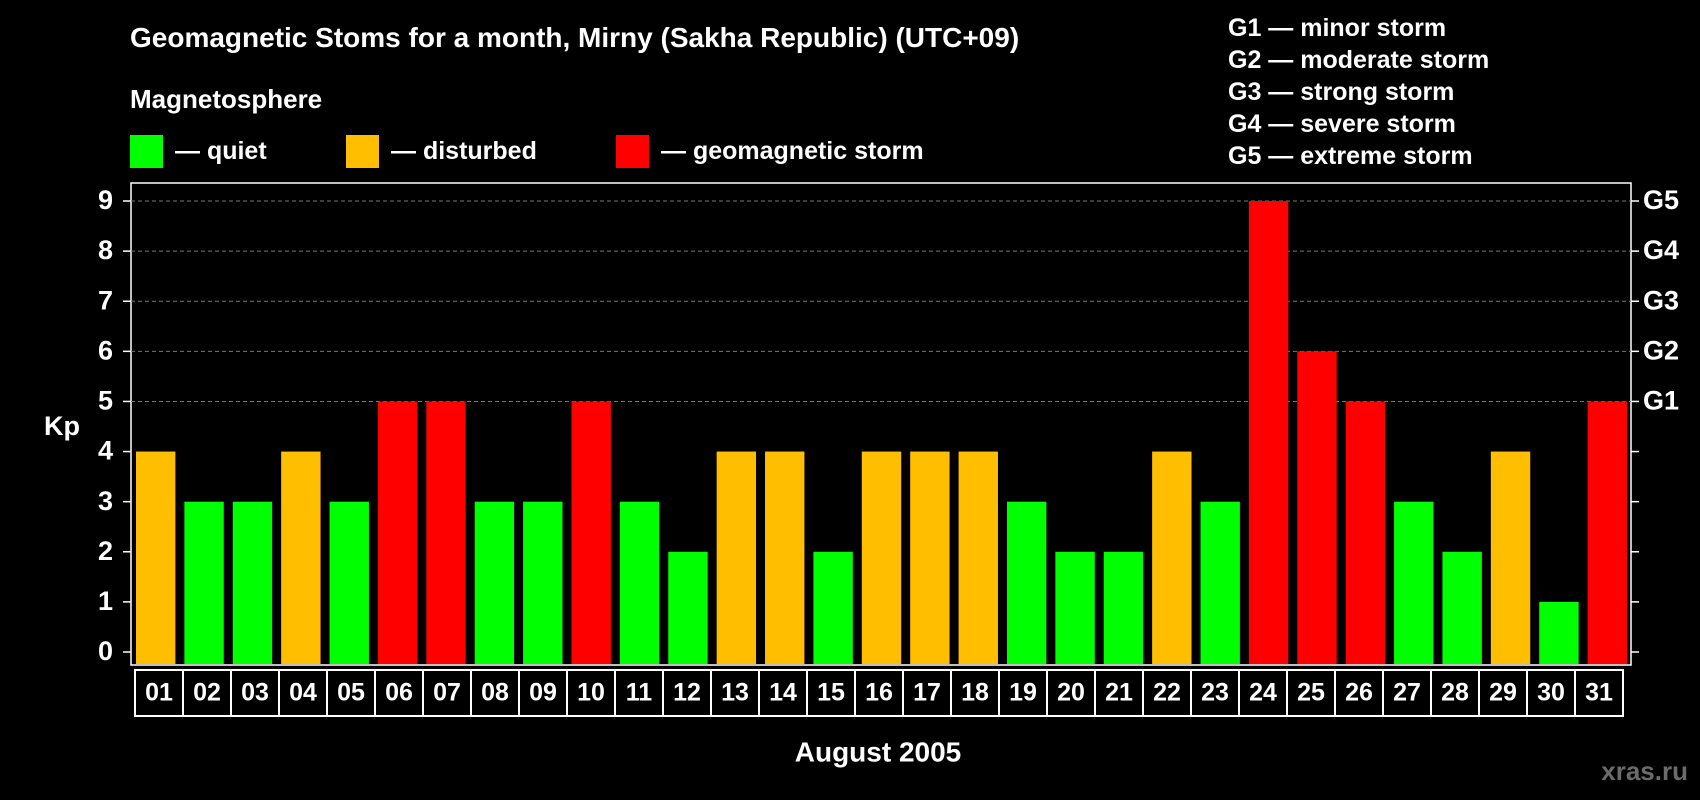 The width and height of the screenshot is (1700, 800). I want to click on x-tick-label-17: 17, so click(927, 693).